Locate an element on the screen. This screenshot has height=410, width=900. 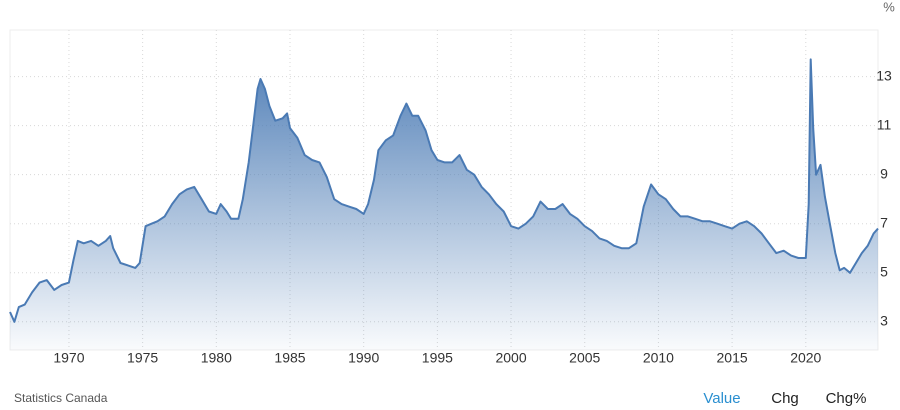
x-tick-label: 2005 is located at coordinates (584, 358).